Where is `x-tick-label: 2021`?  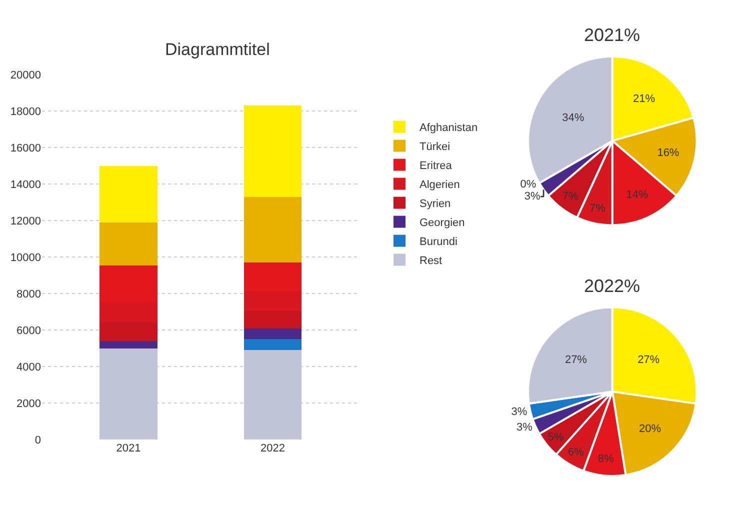
x-tick-label: 2021 is located at coordinates (128, 448).